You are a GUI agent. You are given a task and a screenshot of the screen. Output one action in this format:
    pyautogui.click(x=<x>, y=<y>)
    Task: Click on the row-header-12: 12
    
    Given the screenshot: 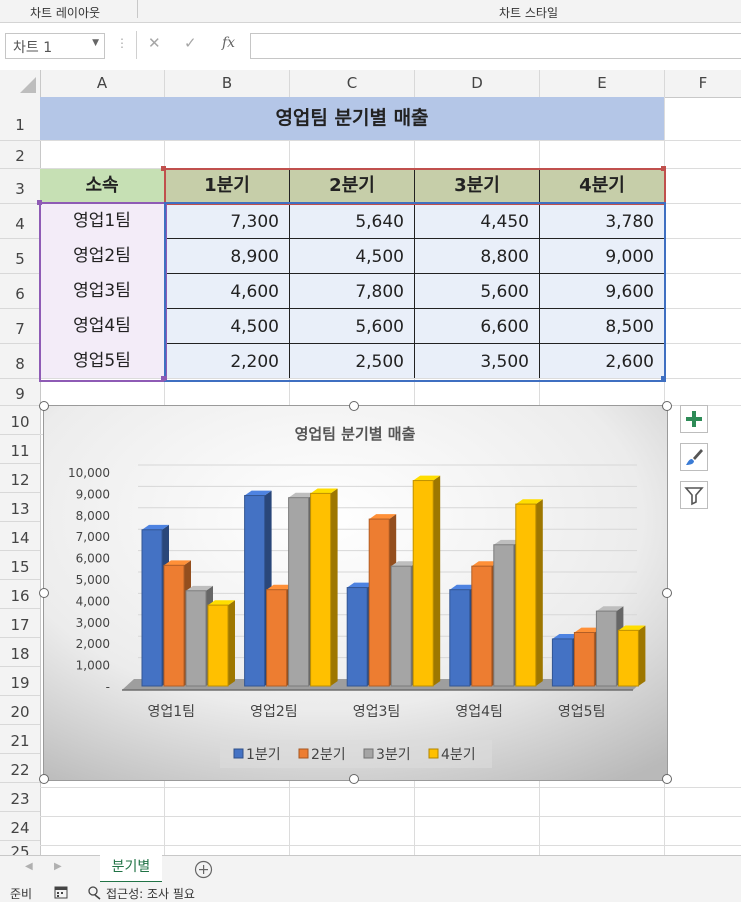 What is the action you would take?
    pyautogui.click(x=20, y=478)
    